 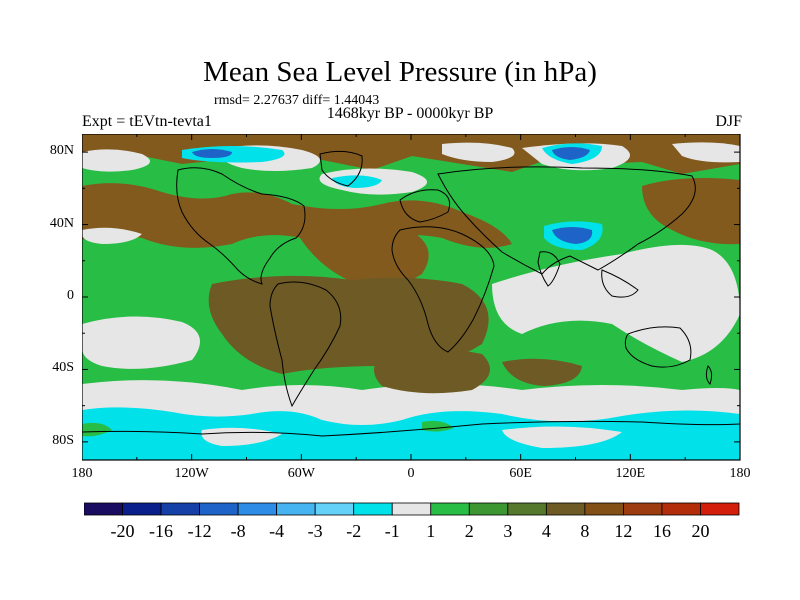 I want to click on field-pacific-brown, so click(x=691, y=211).